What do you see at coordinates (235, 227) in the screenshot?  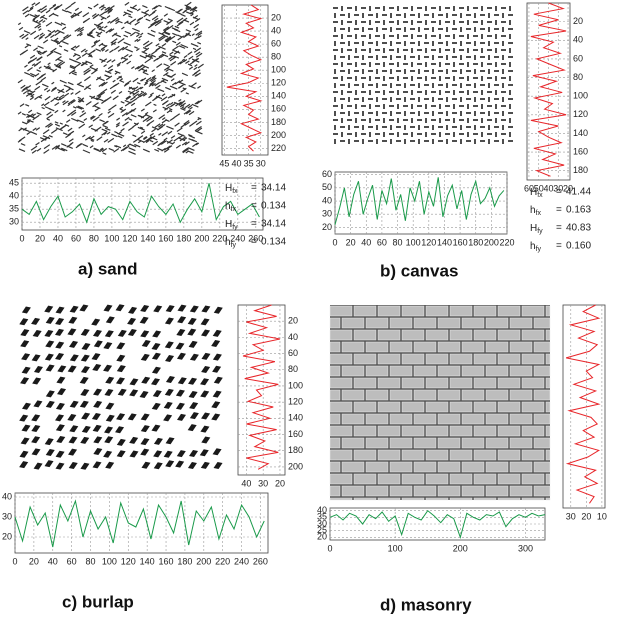 I see `stat-sub: fy` at bounding box center [235, 227].